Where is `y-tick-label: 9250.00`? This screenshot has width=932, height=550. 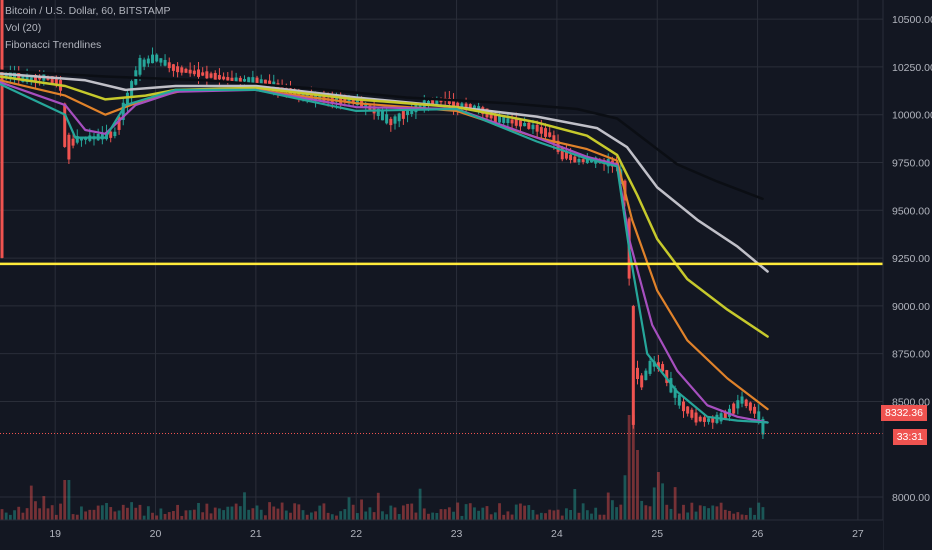
y-tick-label: 9250.00 is located at coordinates (911, 259).